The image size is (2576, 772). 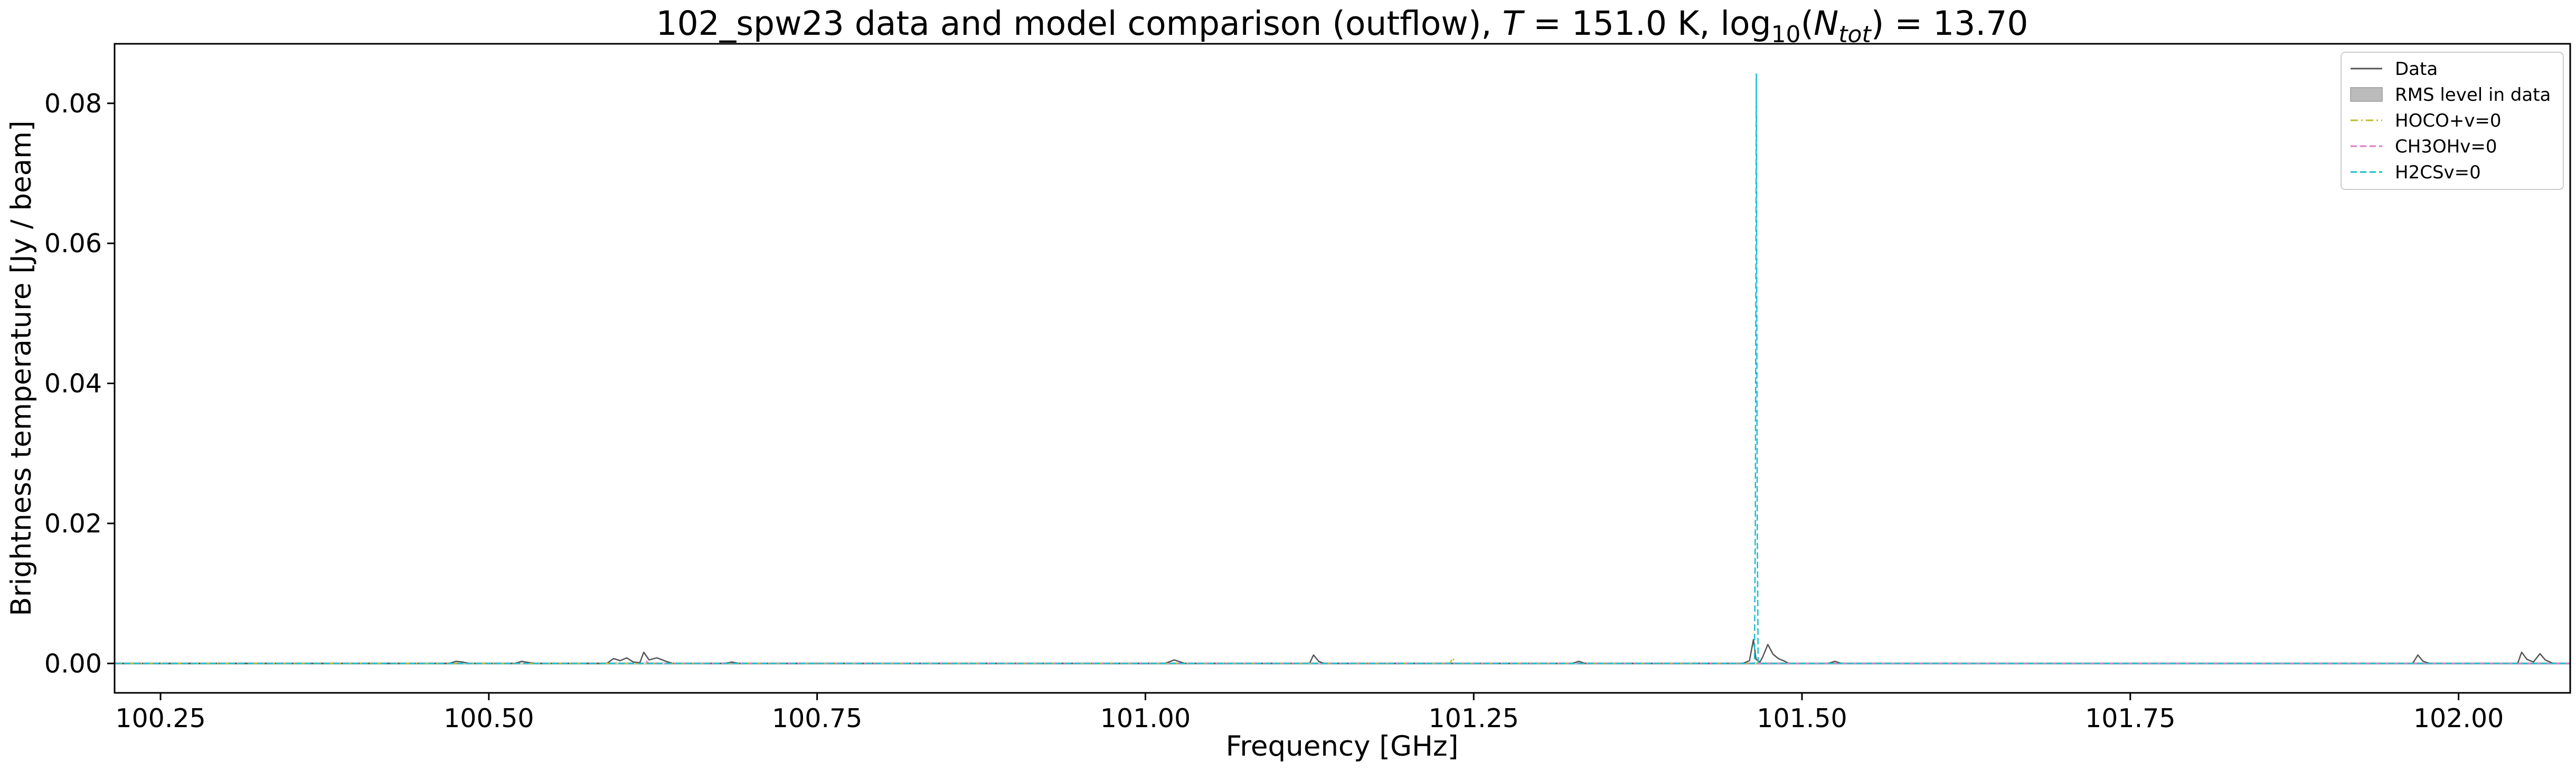 What do you see at coordinates (160, 718) in the screenshot?
I see `x-tick-label: 100.25` at bounding box center [160, 718].